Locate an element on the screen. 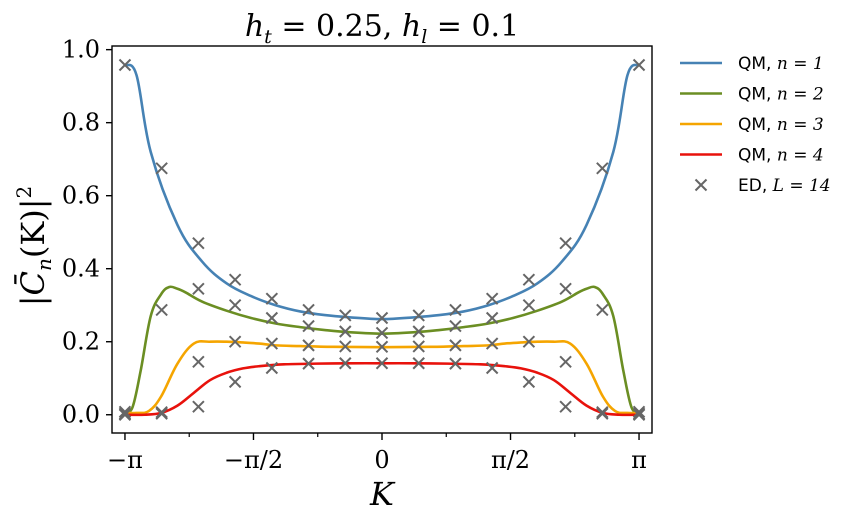 The width and height of the screenshot is (863, 526). y-tick-label: 0.6 is located at coordinates (81, 196).